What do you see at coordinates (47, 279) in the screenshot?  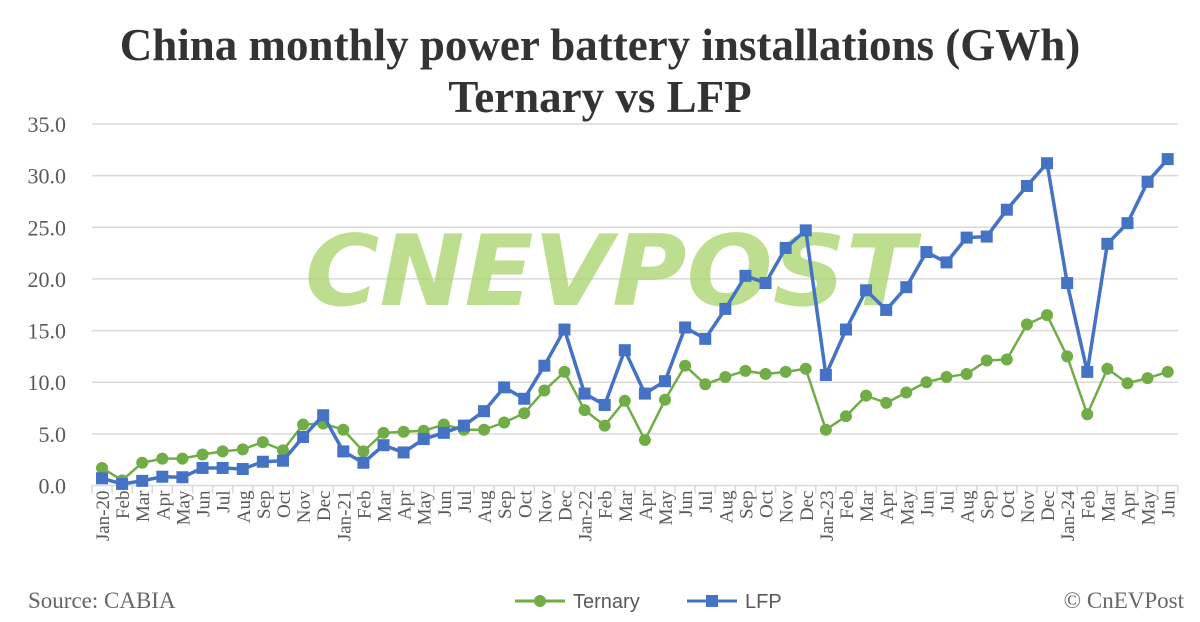 I see `y-tick-label: 20.0` at bounding box center [47, 279].